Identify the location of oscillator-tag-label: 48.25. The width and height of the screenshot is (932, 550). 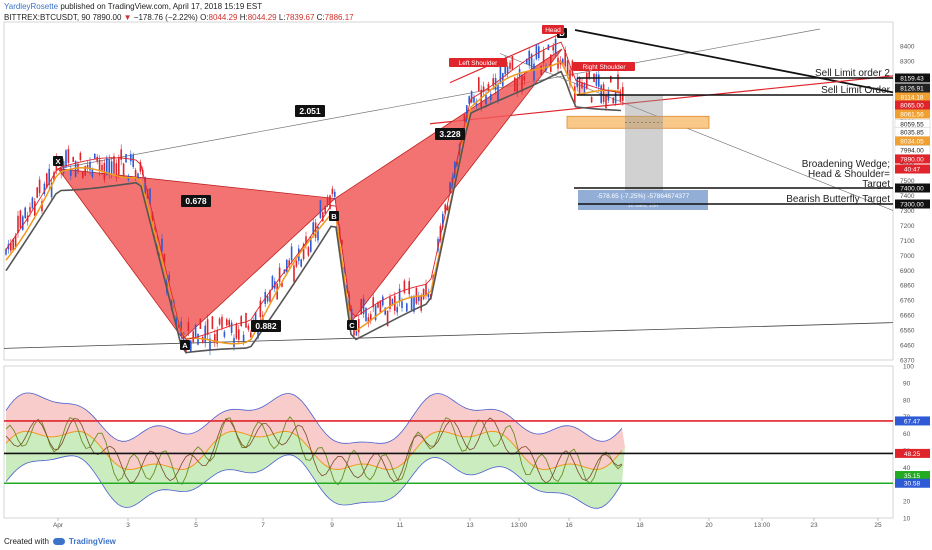
(912, 454).